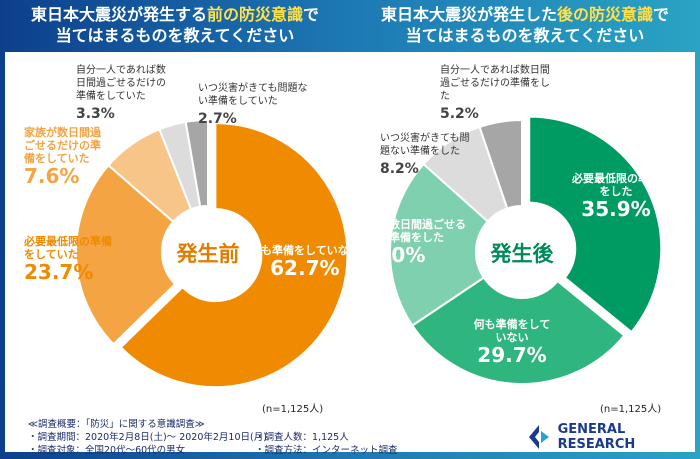 This screenshot has height=459, width=700. I want to click on label-after-1: 何も準備をしていない 29.7%, so click(512, 342).